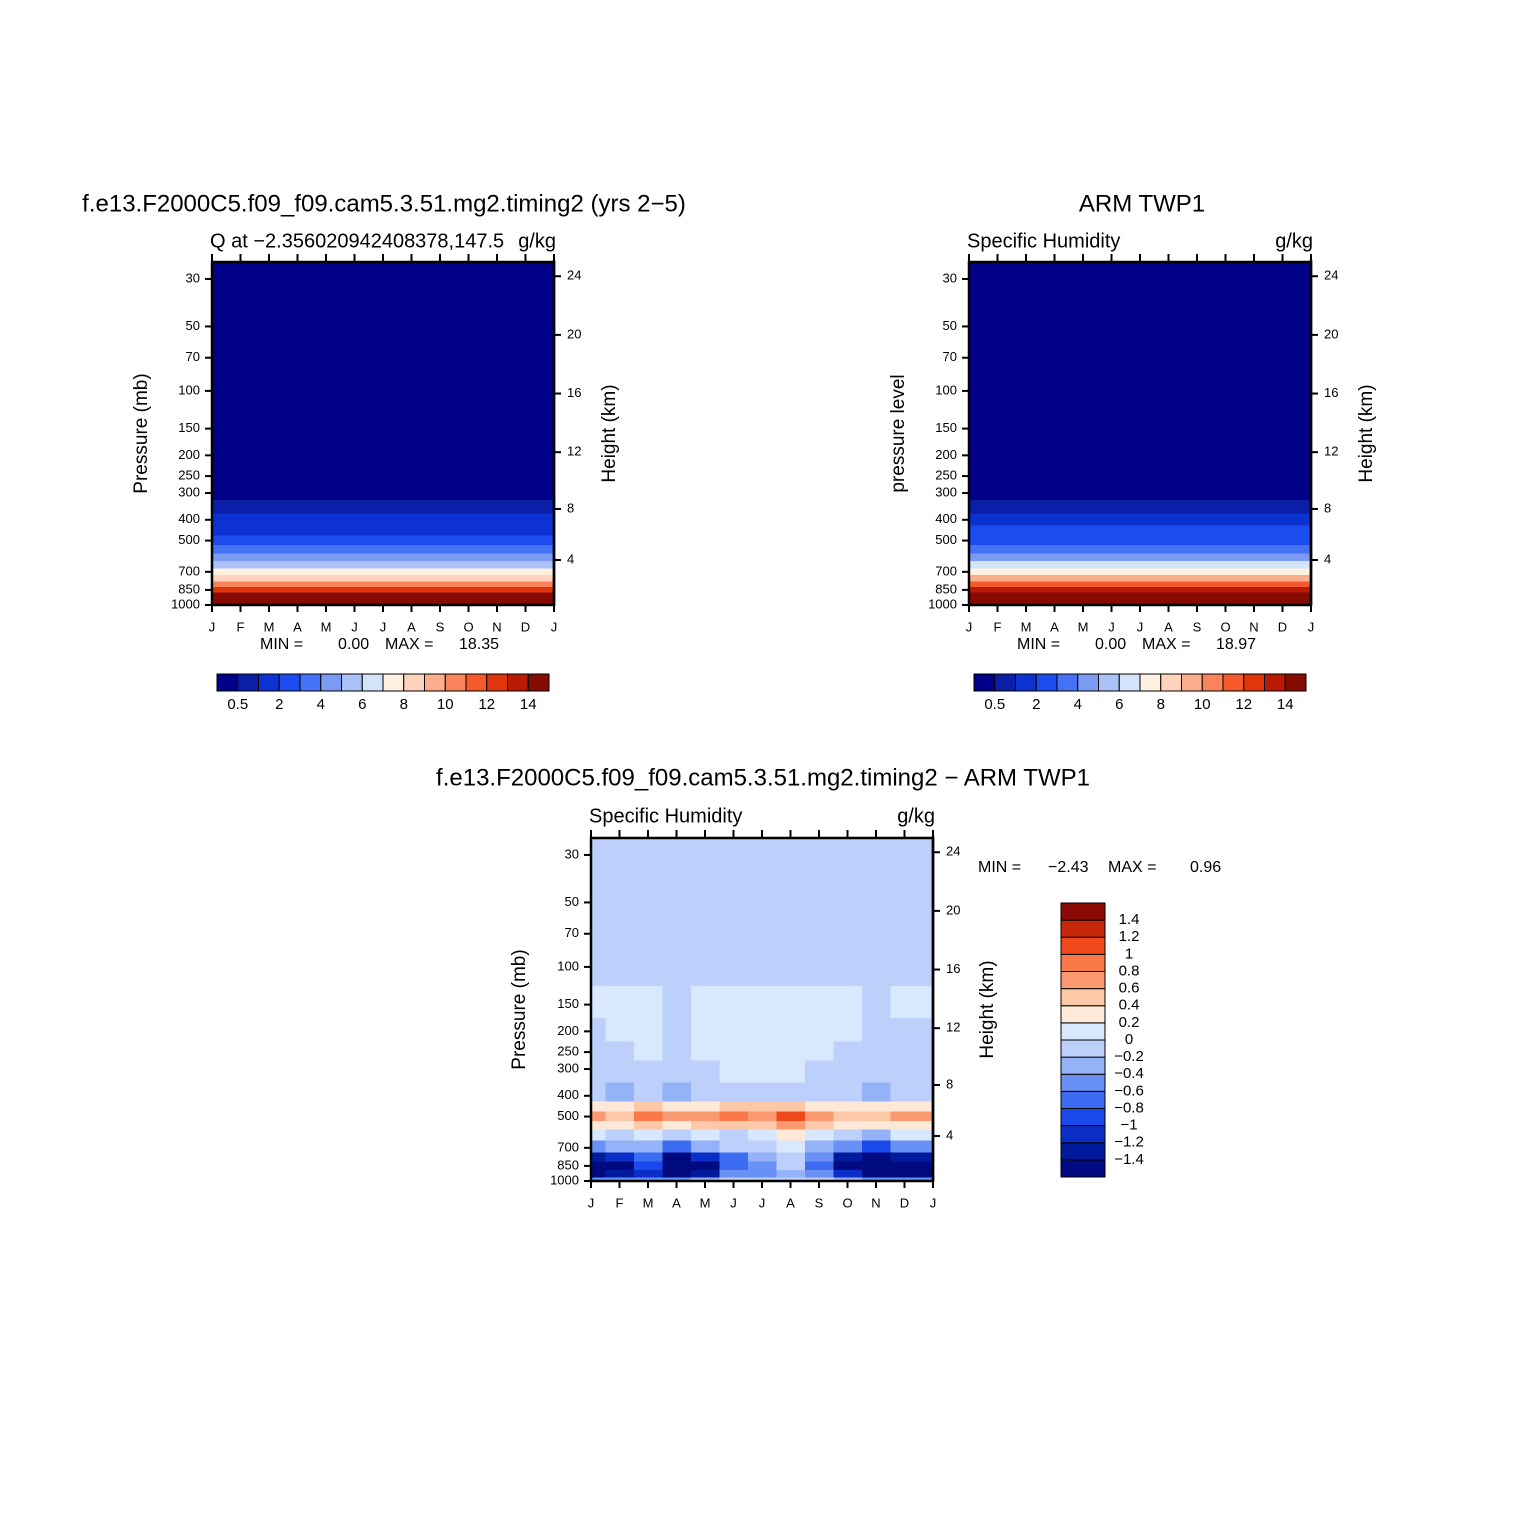  Describe the element at coordinates (1036, 704) in the screenshot. I see `colorbar-label: 2` at that location.